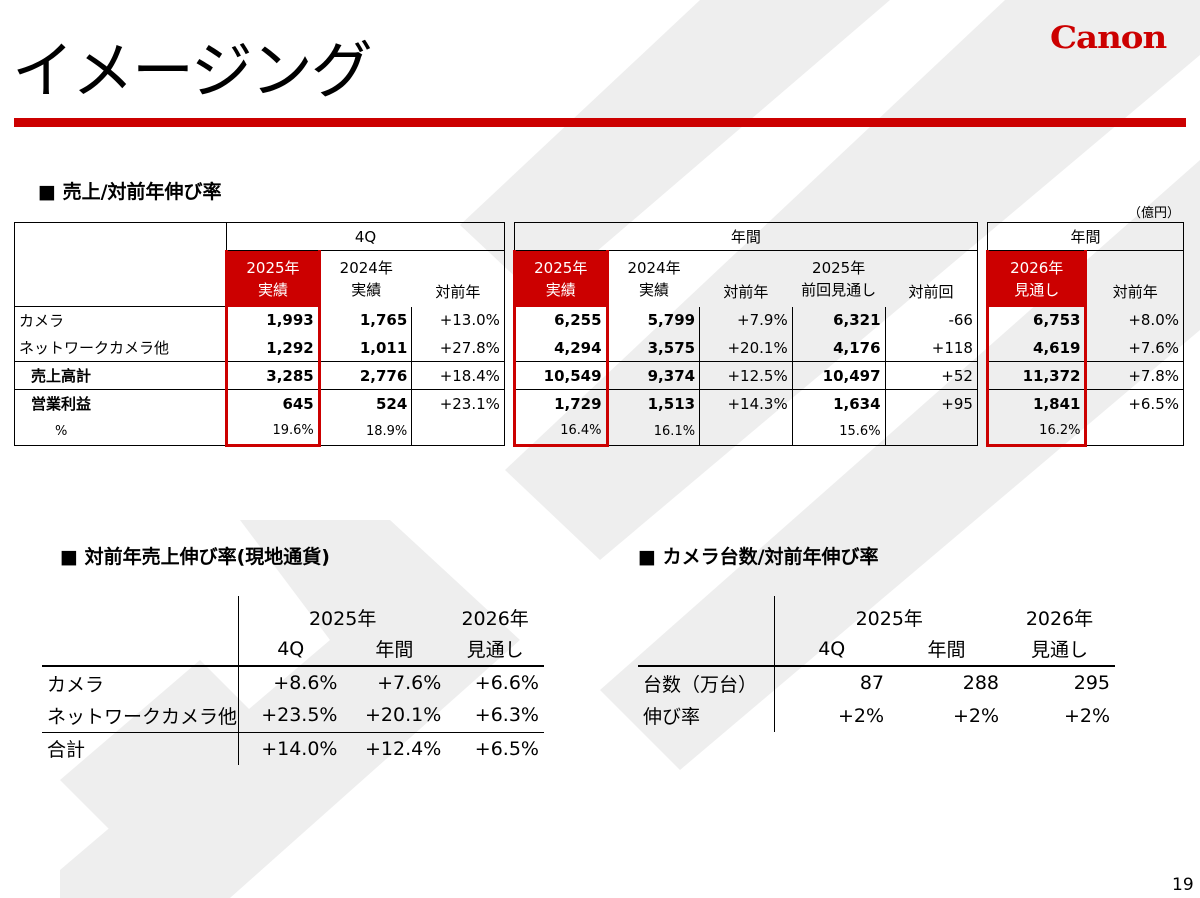  What do you see at coordinates (495, 649) in the screenshot?
I see `col-header-2: 見通し` at bounding box center [495, 649].